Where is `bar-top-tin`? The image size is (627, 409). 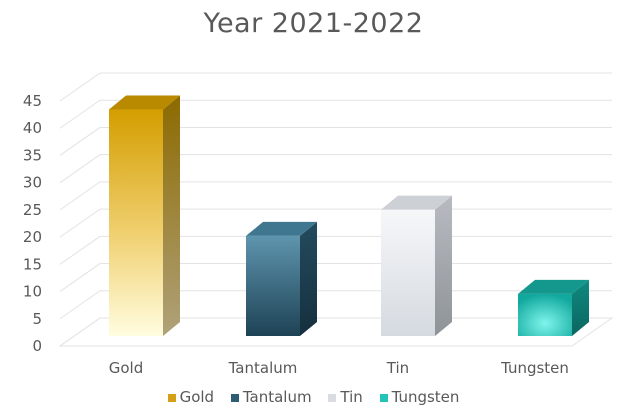 bar-top-tin is located at coordinates (416, 202).